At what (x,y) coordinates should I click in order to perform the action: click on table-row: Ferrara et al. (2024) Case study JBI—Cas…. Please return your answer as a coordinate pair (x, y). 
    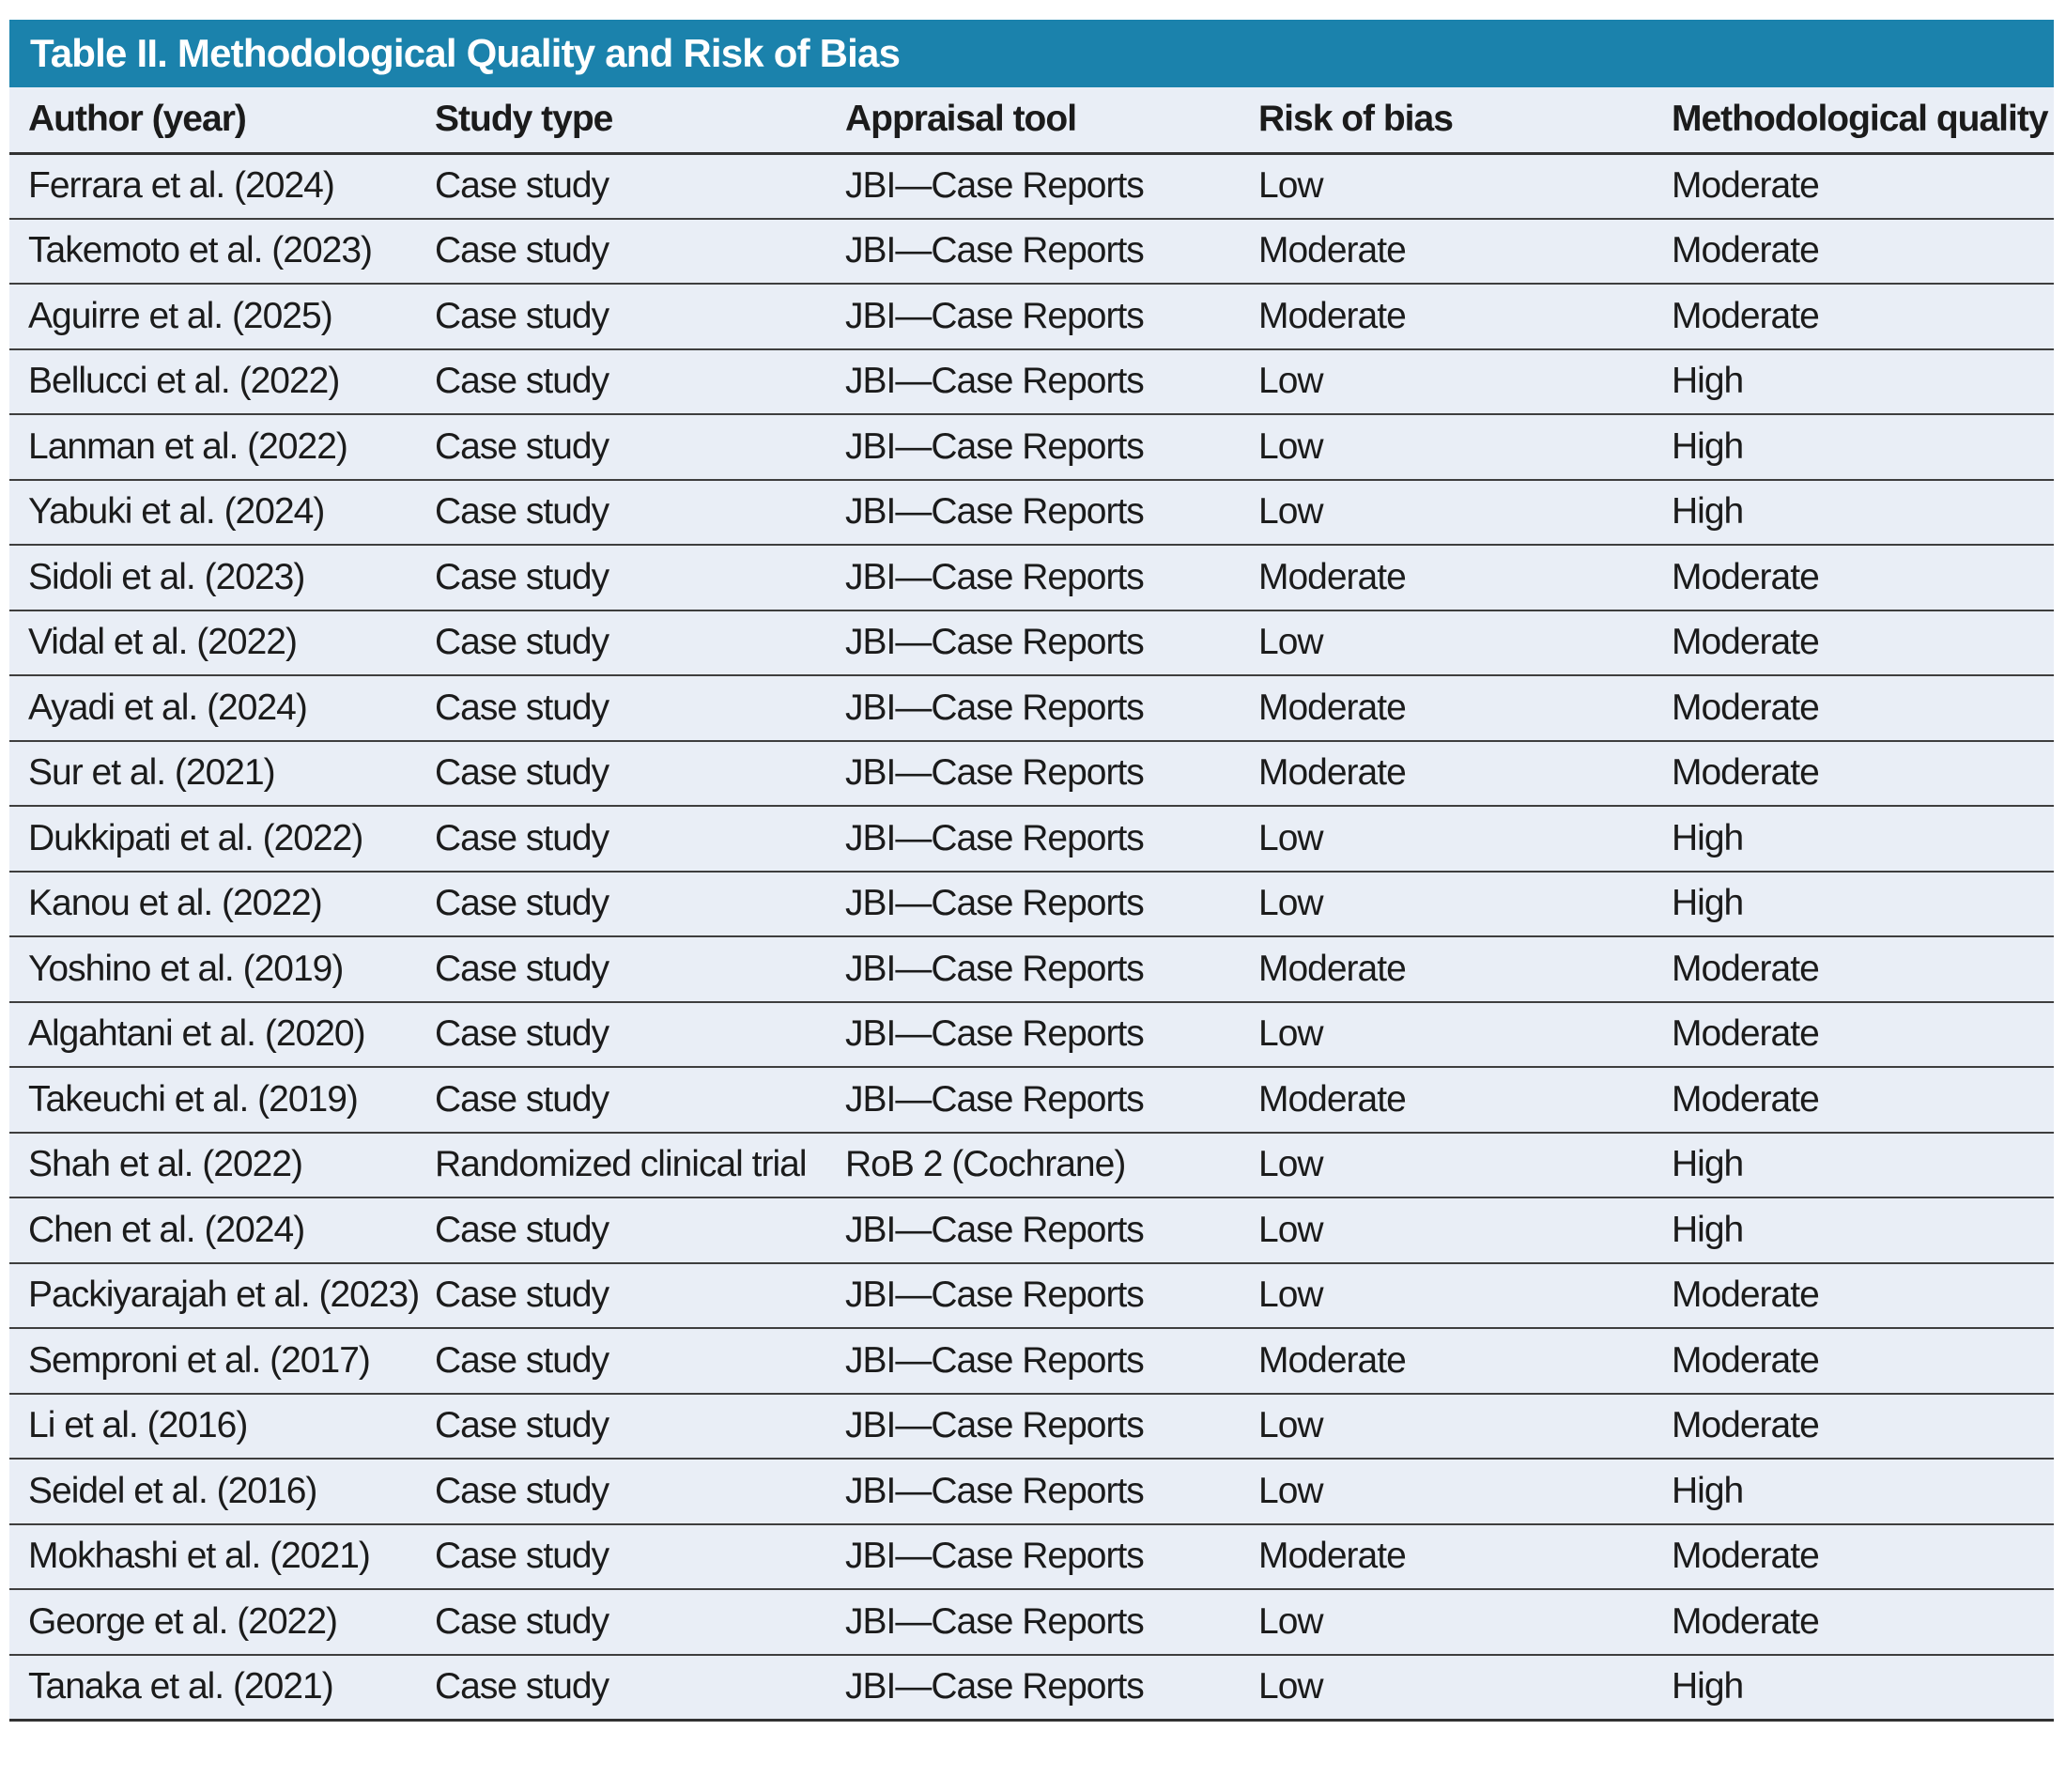
    Looking at the image, I should click on (1031, 186).